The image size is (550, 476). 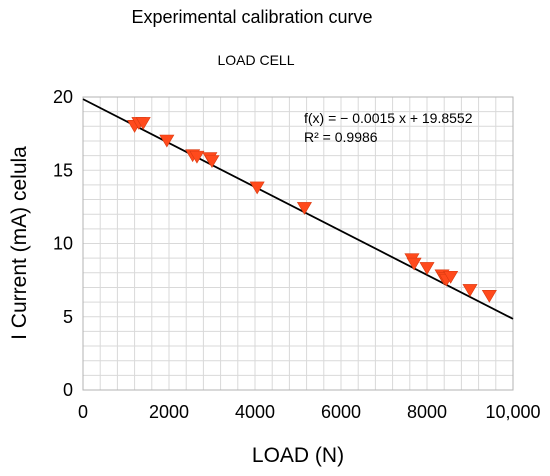 What do you see at coordinates (19, 243) in the screenshot?
I see `y-axis-label: I Current (mA) celula` at bounding box center [19, 243].